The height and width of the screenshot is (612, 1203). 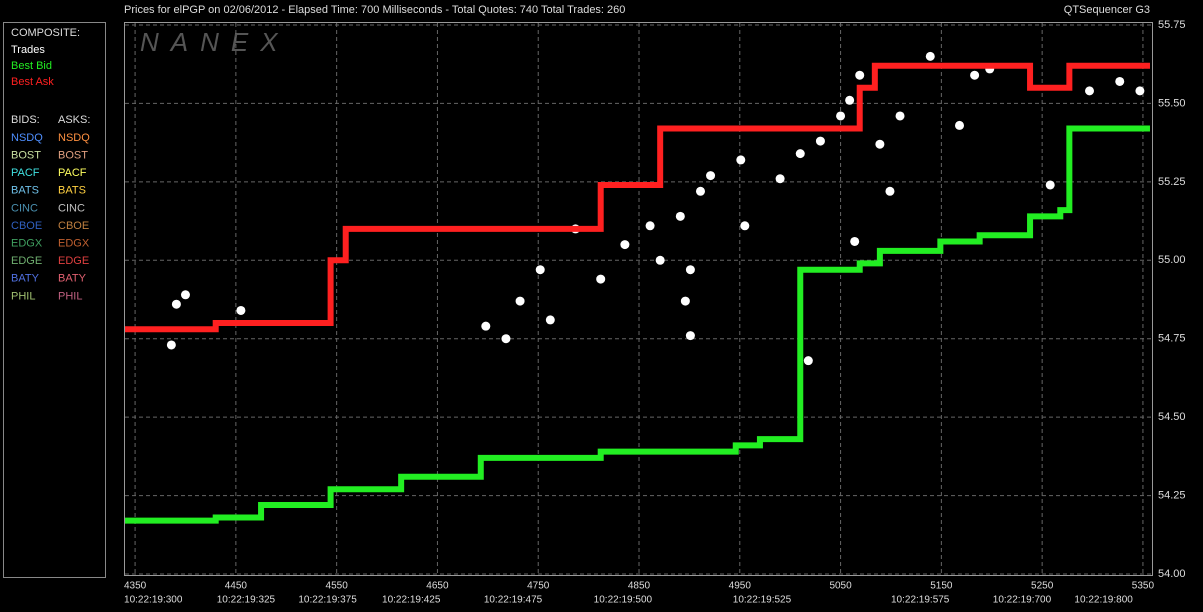 I want to click on y-tick-label: 55.75, so click(x=1172, y=25).